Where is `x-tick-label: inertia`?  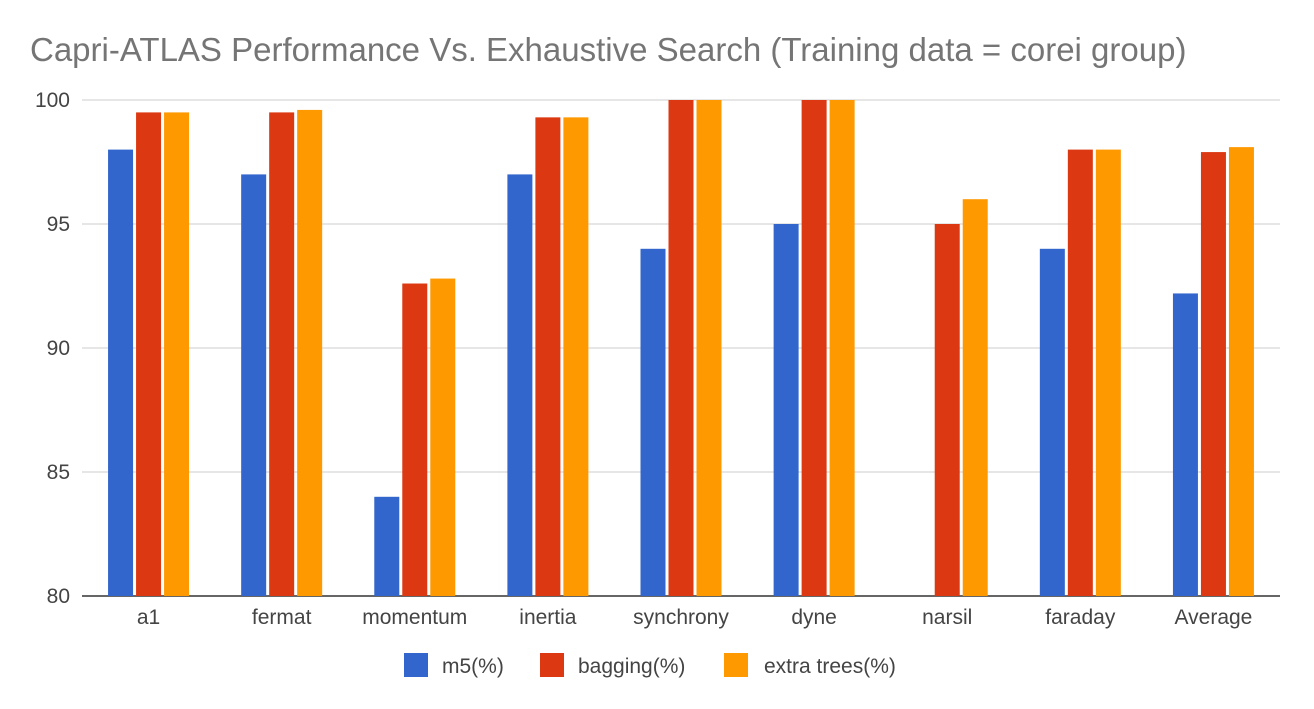
x-tick-label: inertia is located at coordinates (548, 617).